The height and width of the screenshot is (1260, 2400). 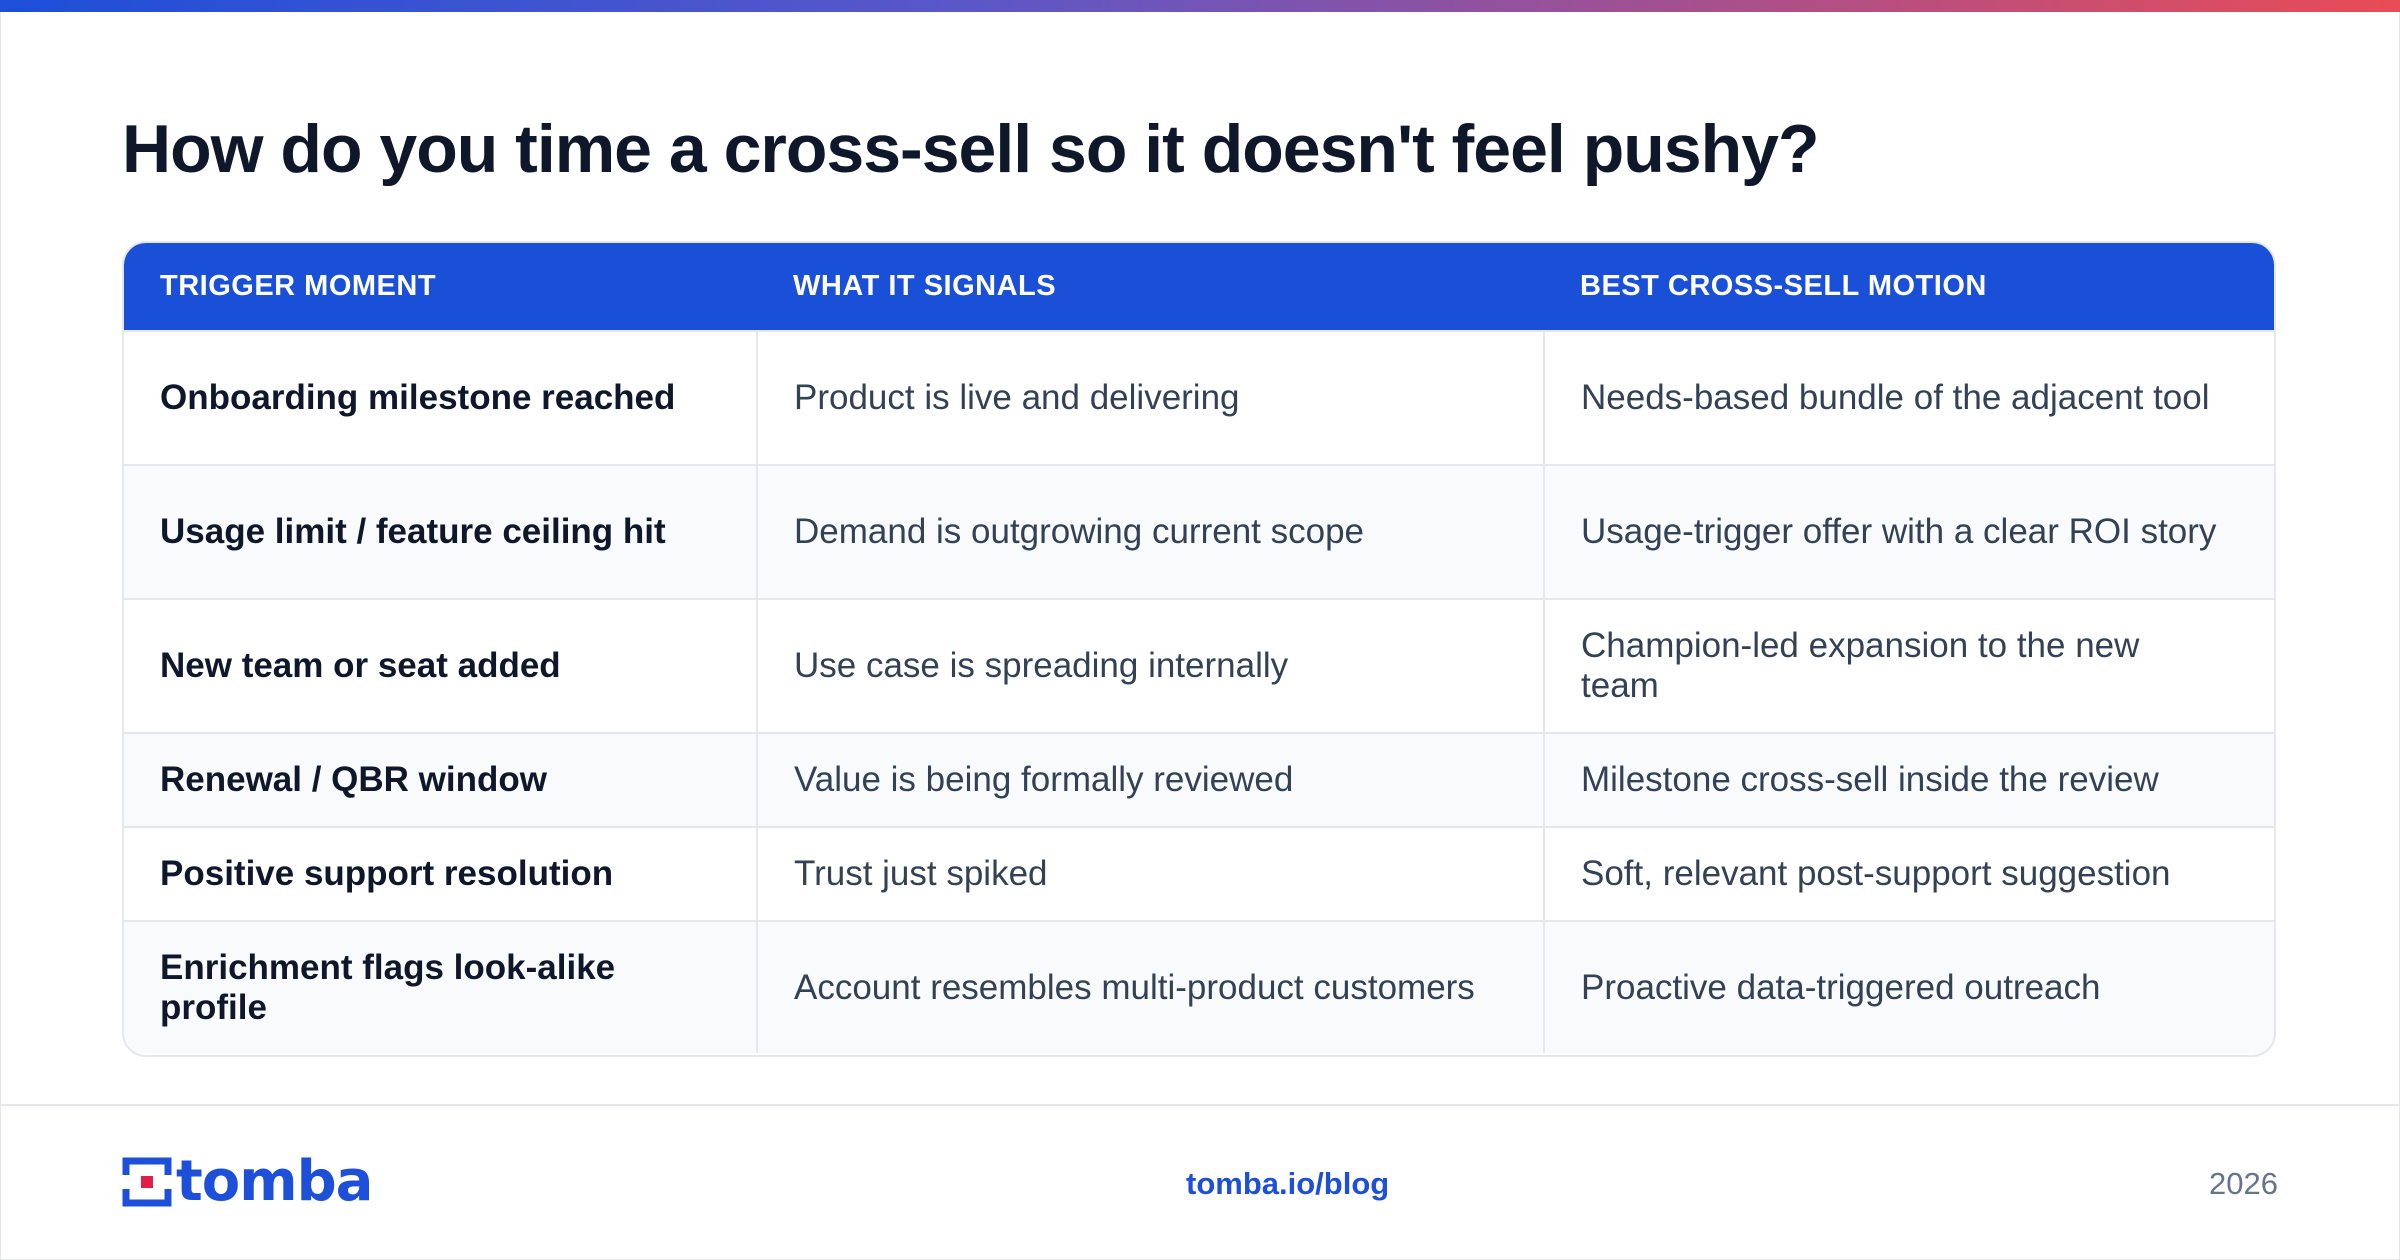 What do you see at coordinates (298, 286) in the screenshot?
I see `column-header-trigger: TRIGGER MOMENT` at bounding box center [298, 286].